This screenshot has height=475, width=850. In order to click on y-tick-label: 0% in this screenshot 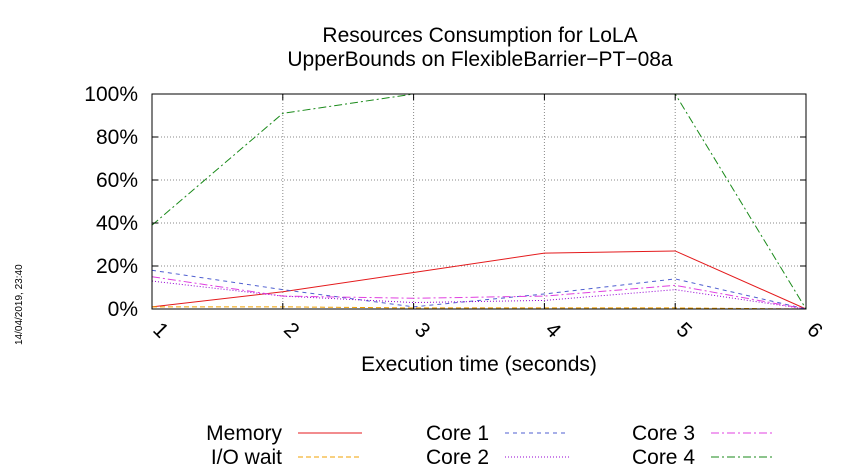, I will do `click(123, 309)`.